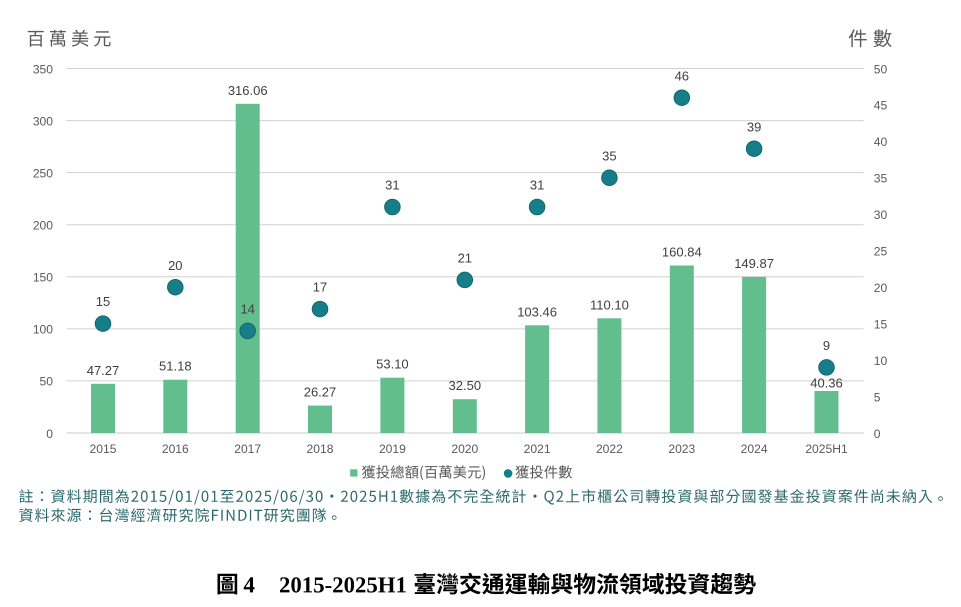 The width and height of the screenshot is (961, 607). What do you see at coordinates (247, 309) in the screenshot?
I see `svg-text: 14` at bounding box center [247, 309].